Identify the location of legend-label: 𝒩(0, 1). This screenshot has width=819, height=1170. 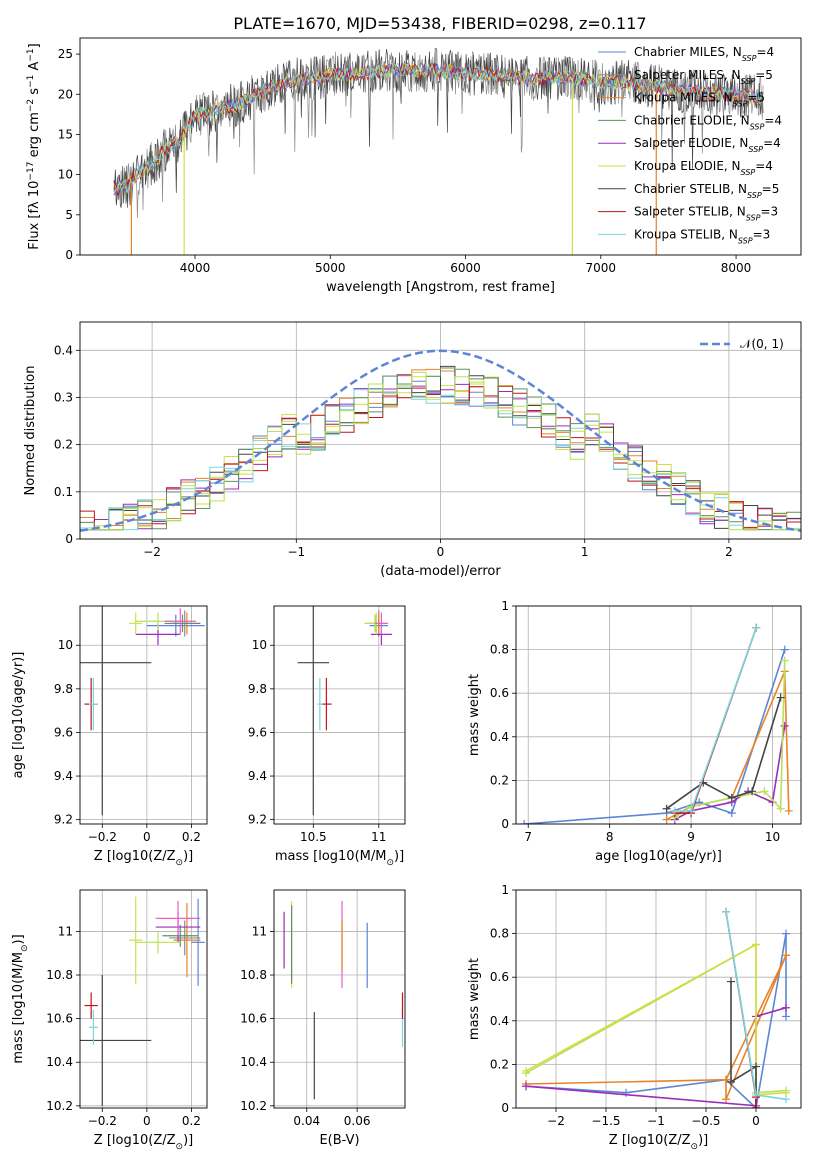
(762, 344).